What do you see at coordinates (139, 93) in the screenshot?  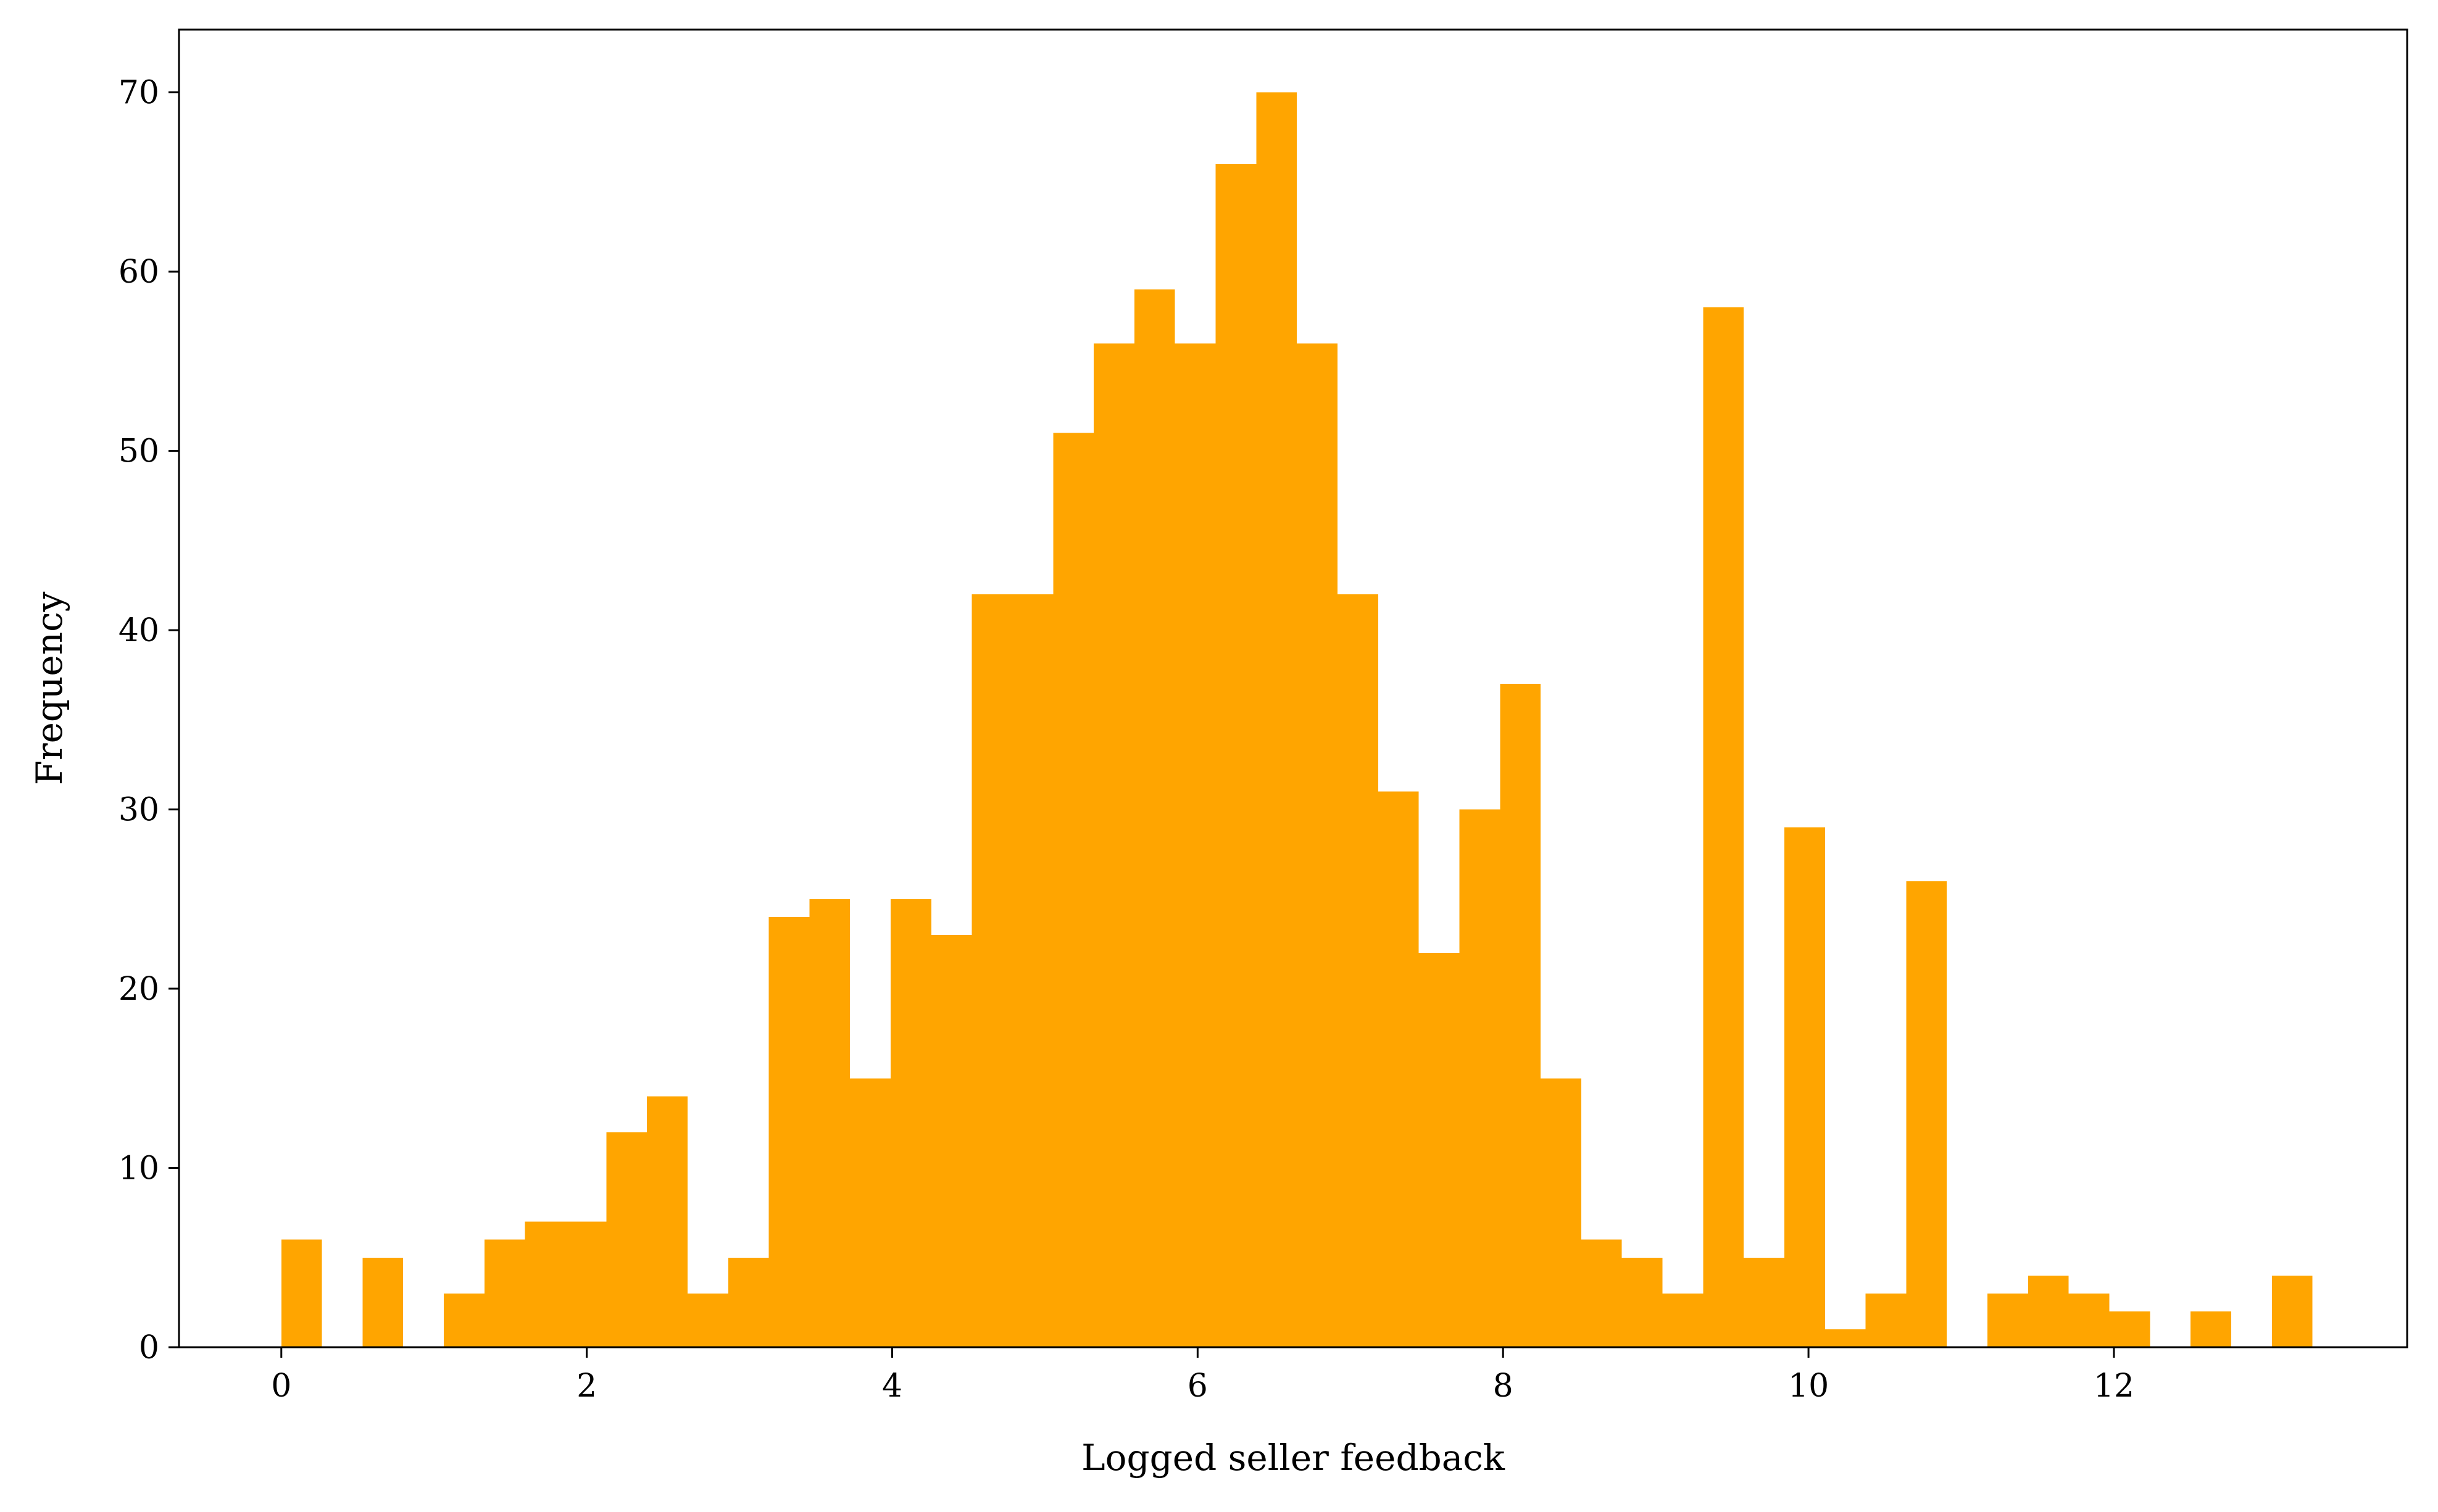 I see `y-tick-label: 70` at bounding box center [139, 93].